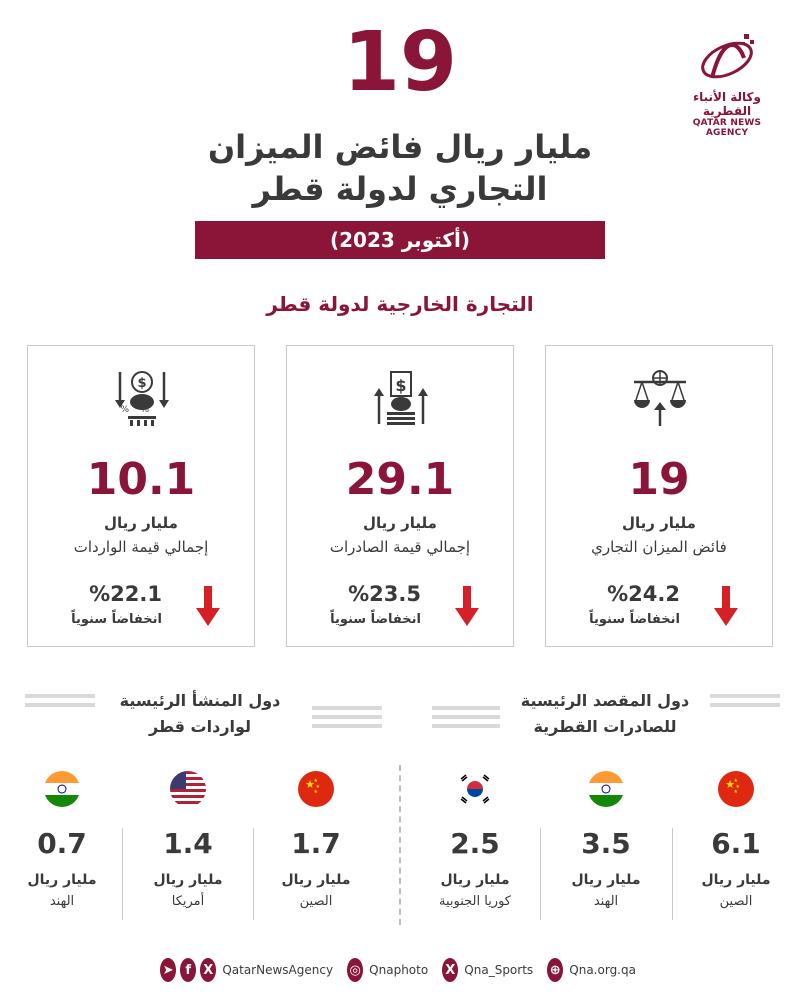 Image resolution: width=800 pixels, height=1000 pixels. What do you see at coordinates (474, 901) in the screenshot?
I see `country-name: كوريا الجنوبية` at bounding box center [474, 901].